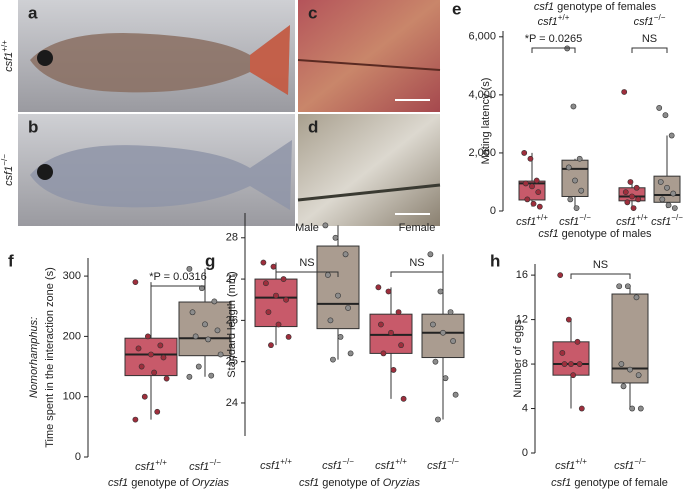 The width and height of the screenshot is (685, 490). I want to click on bracket, so click(600, 276).